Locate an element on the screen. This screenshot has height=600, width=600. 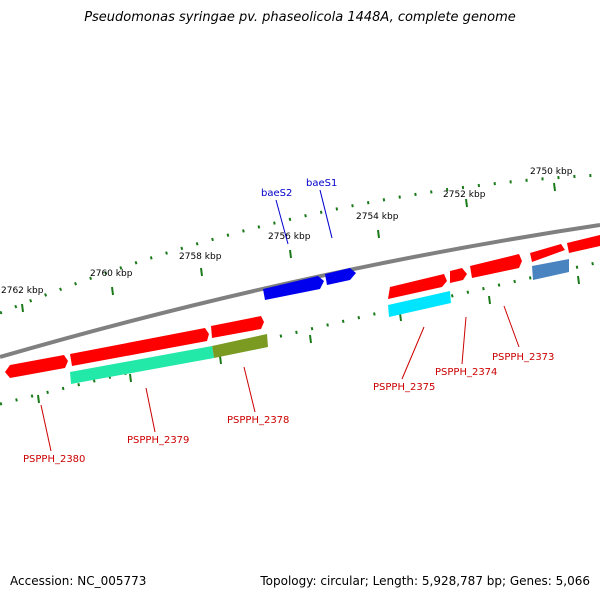
gene-label-baeS2: baeS2 is located at coordinates (276, 193).